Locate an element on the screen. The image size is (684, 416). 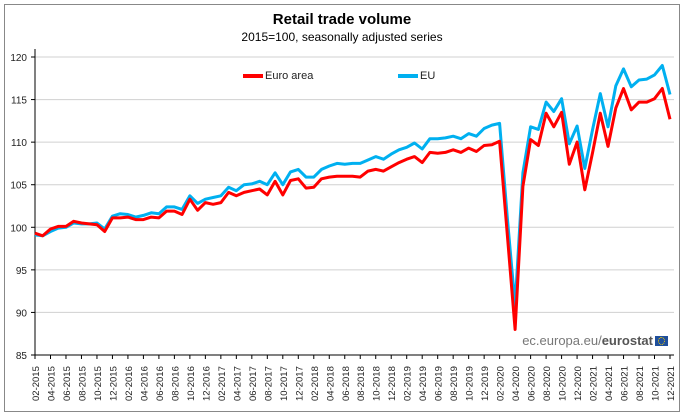
eurostat-logo: ec.europa.eu/eurostat is located at coordinates (595, 340).